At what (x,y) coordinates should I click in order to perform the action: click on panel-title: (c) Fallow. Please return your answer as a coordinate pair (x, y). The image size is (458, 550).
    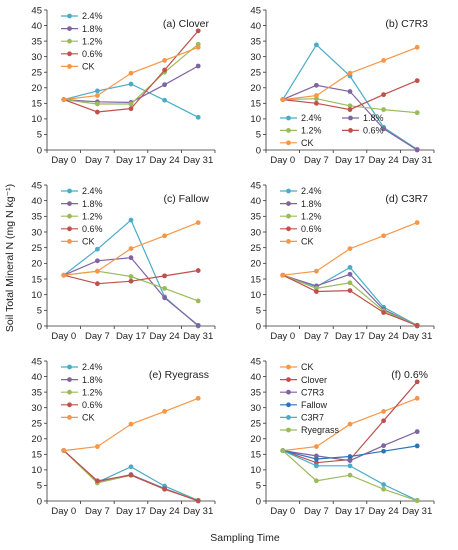
    Looking at the image, I should click on (186, 199).